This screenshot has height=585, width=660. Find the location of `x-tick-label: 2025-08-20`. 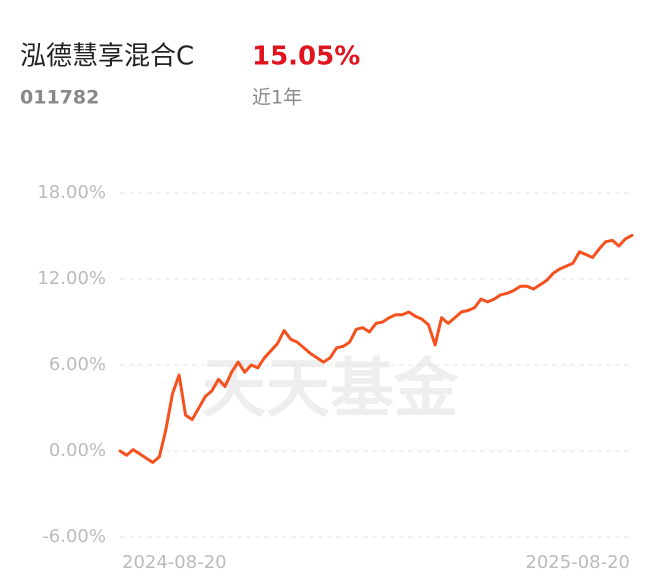

x-tick-label: 2025-08-20 is located at coordinates (577, 562).